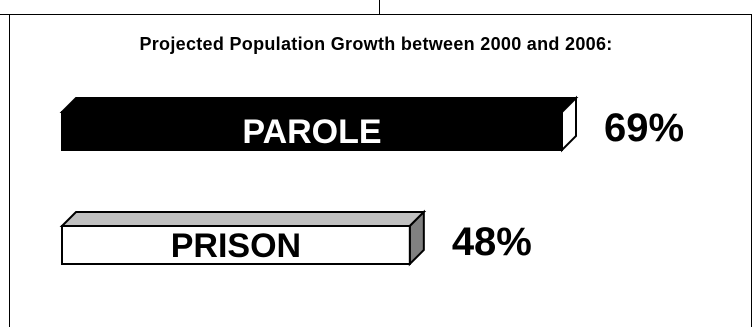  I want to click on bar-prison-value-label: 48%, so click(492, 242).